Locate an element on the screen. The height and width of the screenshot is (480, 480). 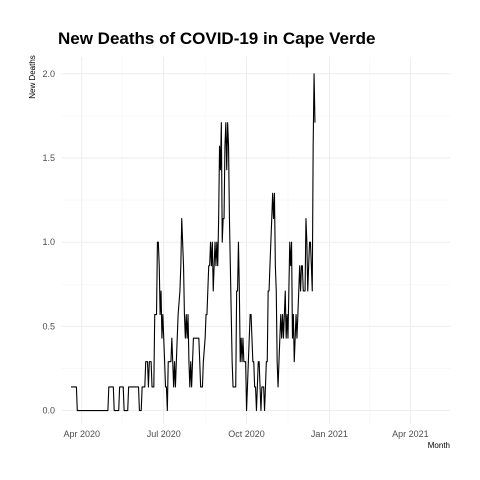
x-tick-label: Apr 2020 is located at coordinates (82, 434).